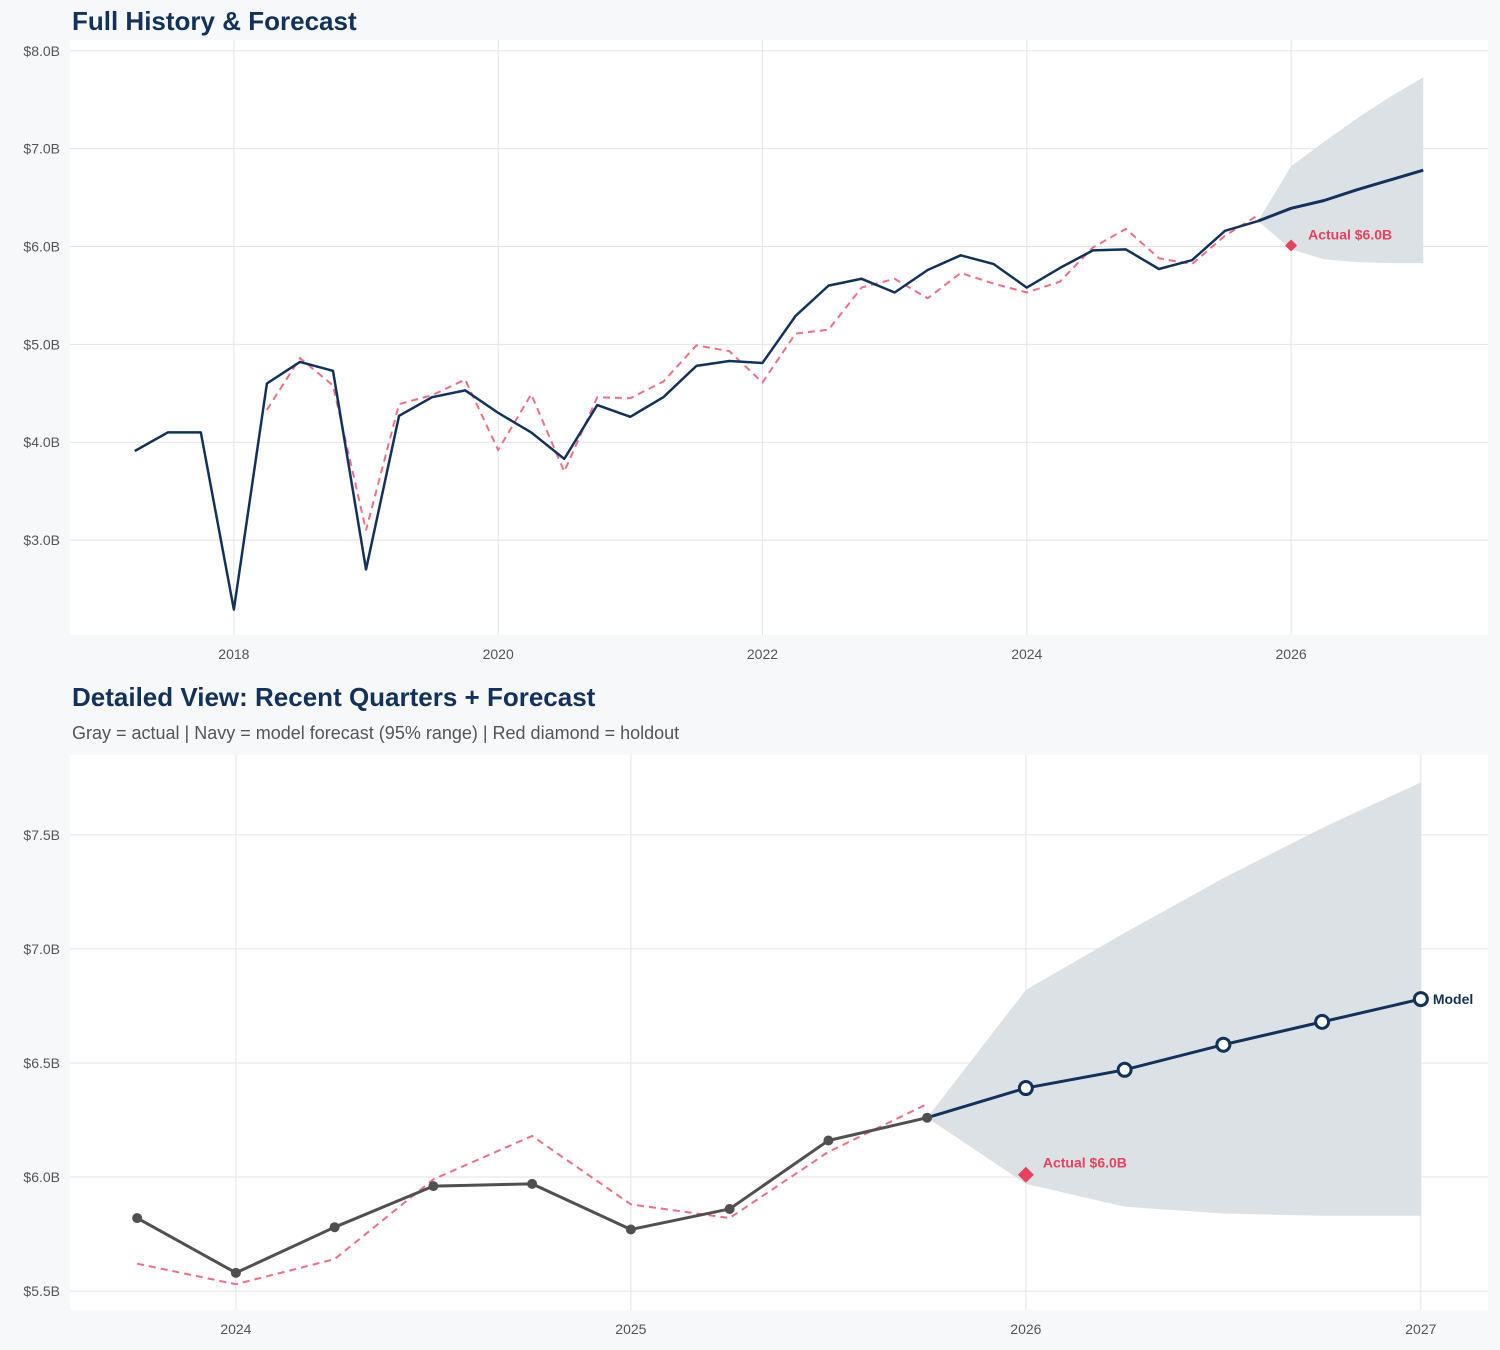  I want to click on x-tick-label: 2027, so click(1420, 1329).